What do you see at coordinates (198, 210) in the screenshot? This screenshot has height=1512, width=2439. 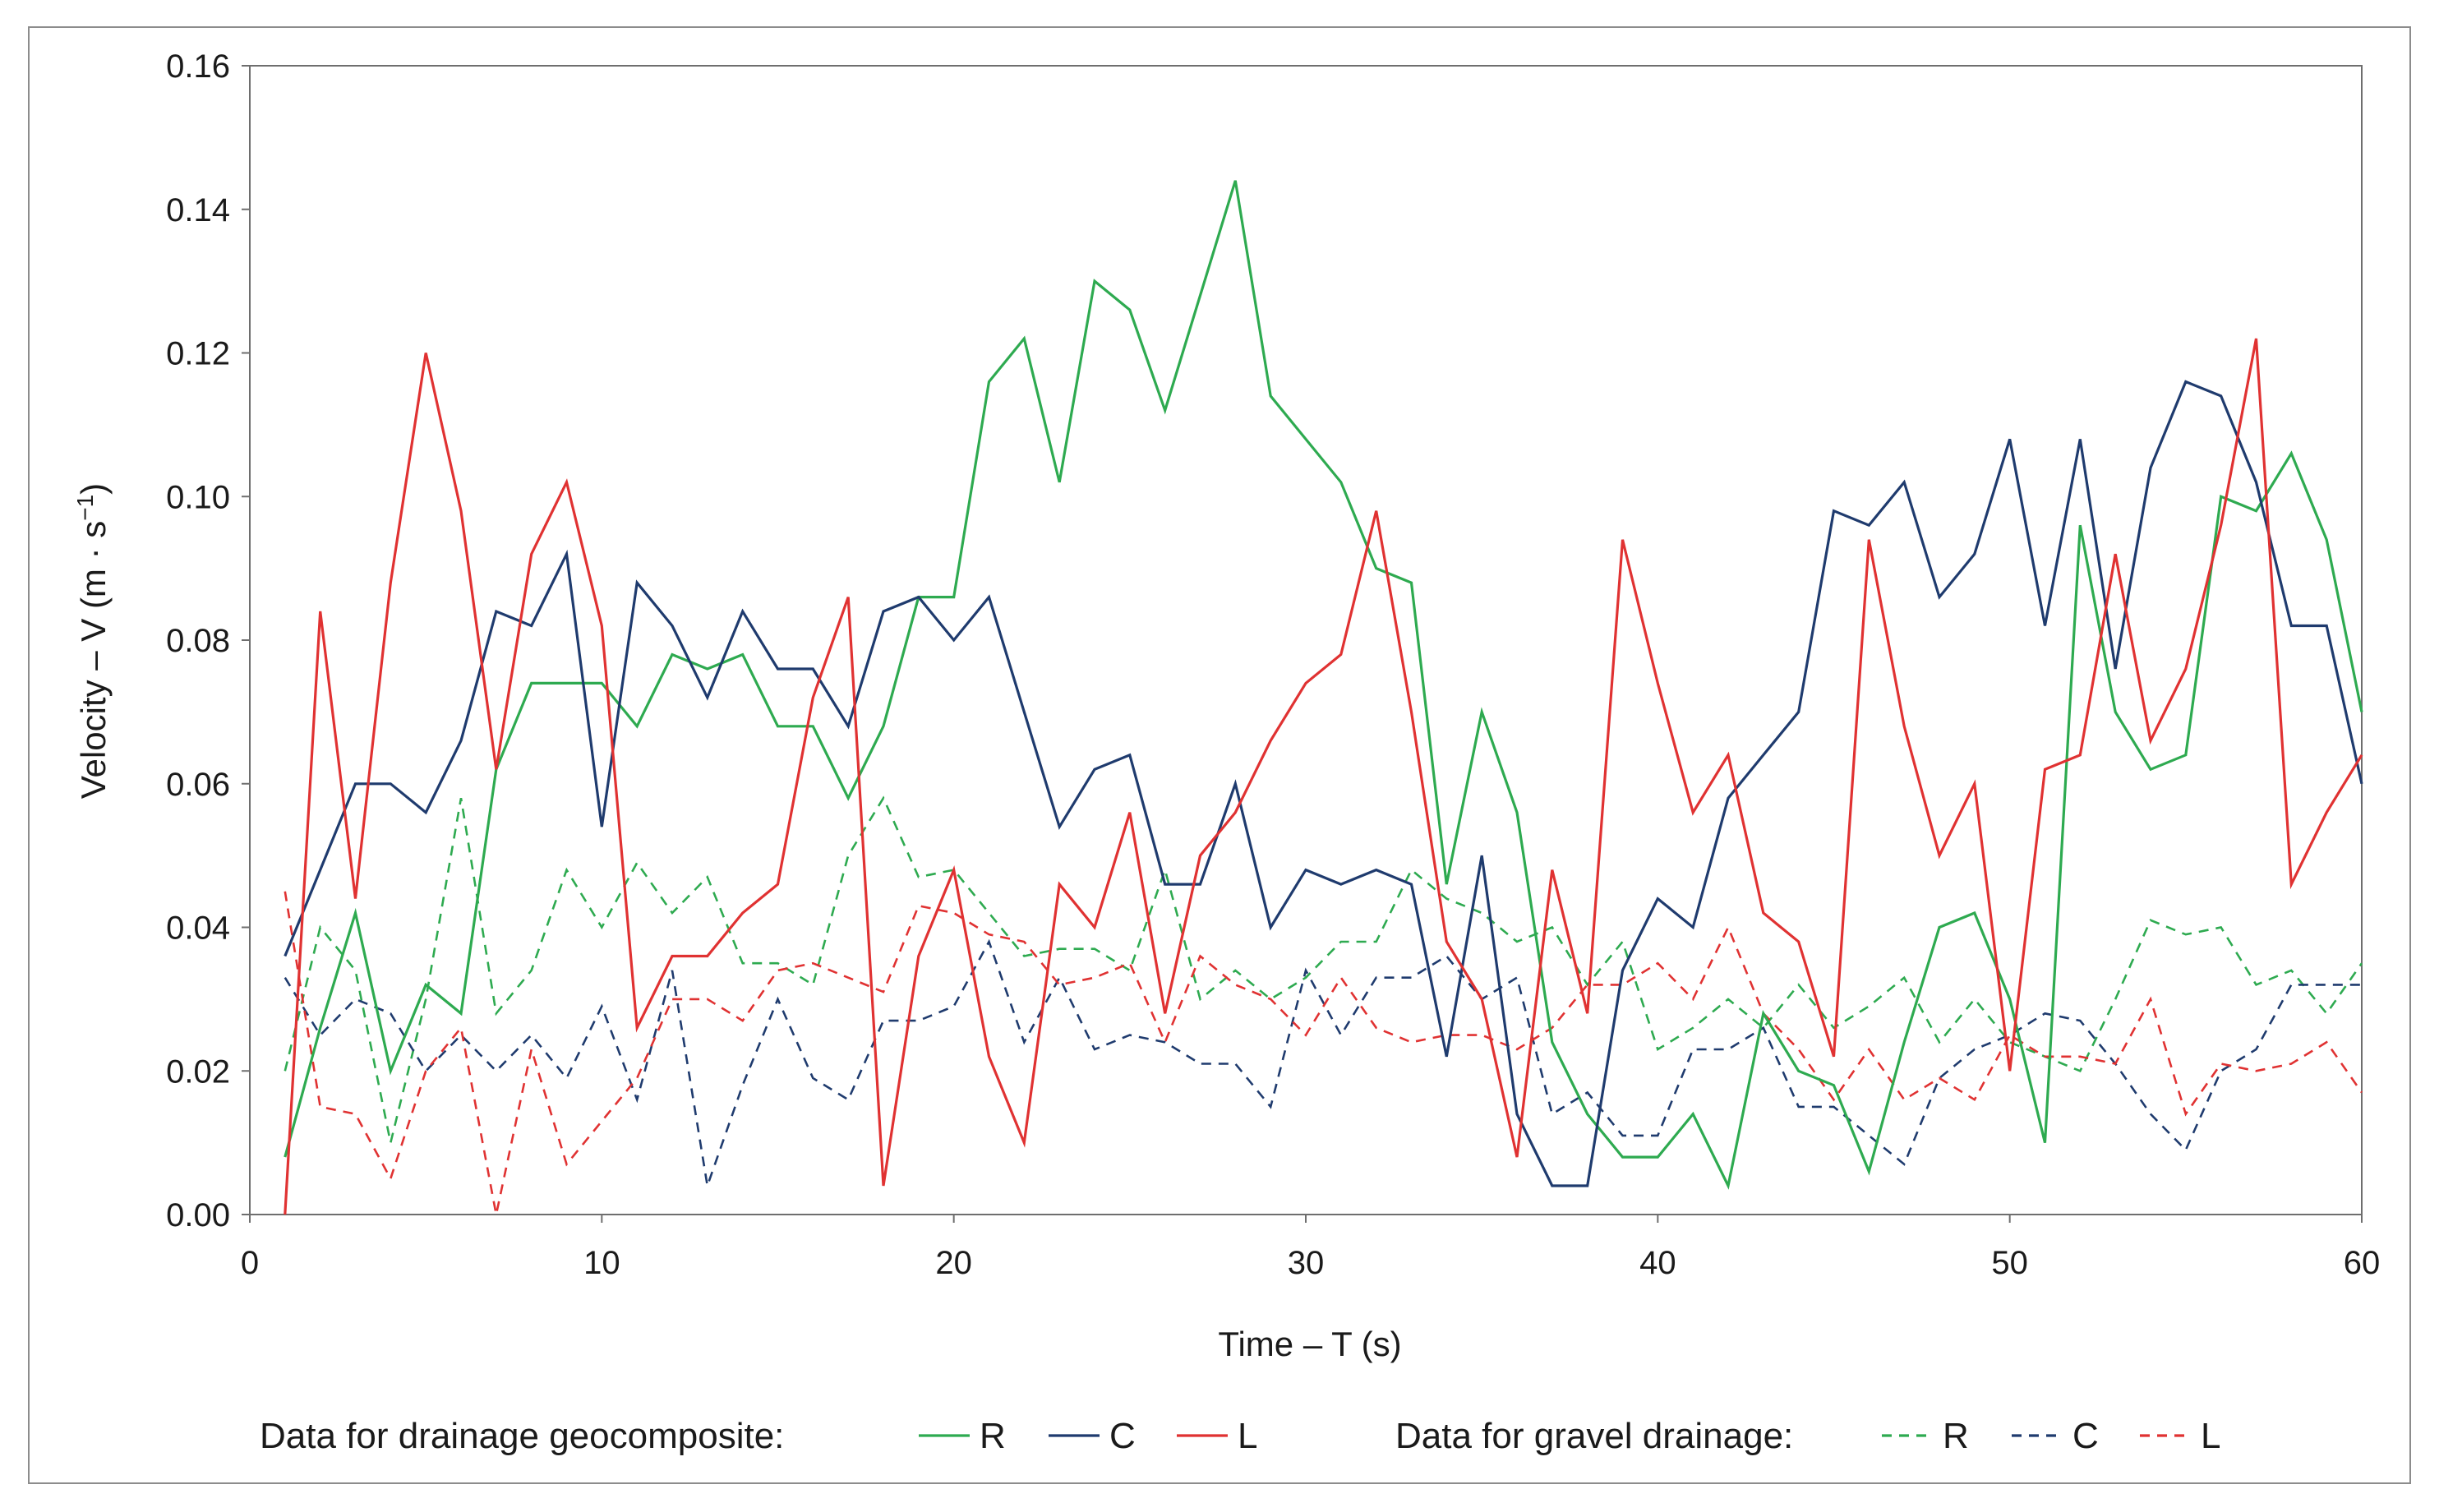 I see `y-tick-label: 0.14` at bounding box center [198, 210].